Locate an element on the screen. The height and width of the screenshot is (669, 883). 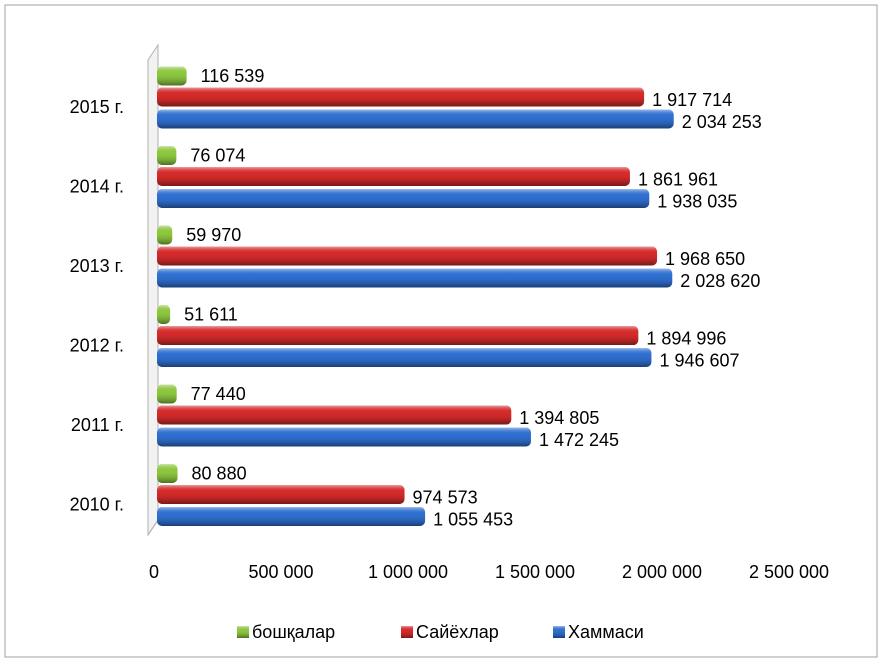
x-tick-label: 500 000 is located at coordinates (280, 572).